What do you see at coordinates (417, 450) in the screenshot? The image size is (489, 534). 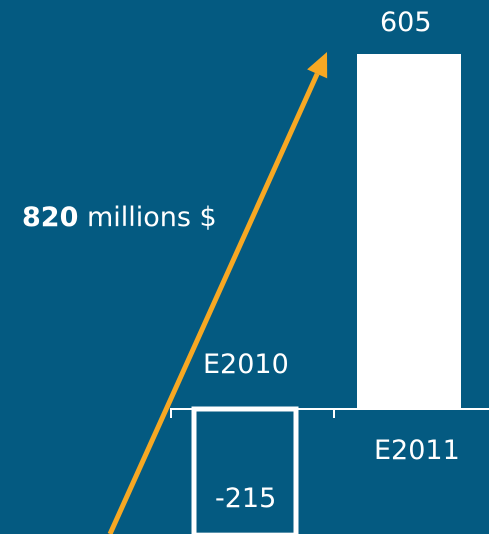 I see `category-label-e2011: E2011` at bounding box center [417, 450].